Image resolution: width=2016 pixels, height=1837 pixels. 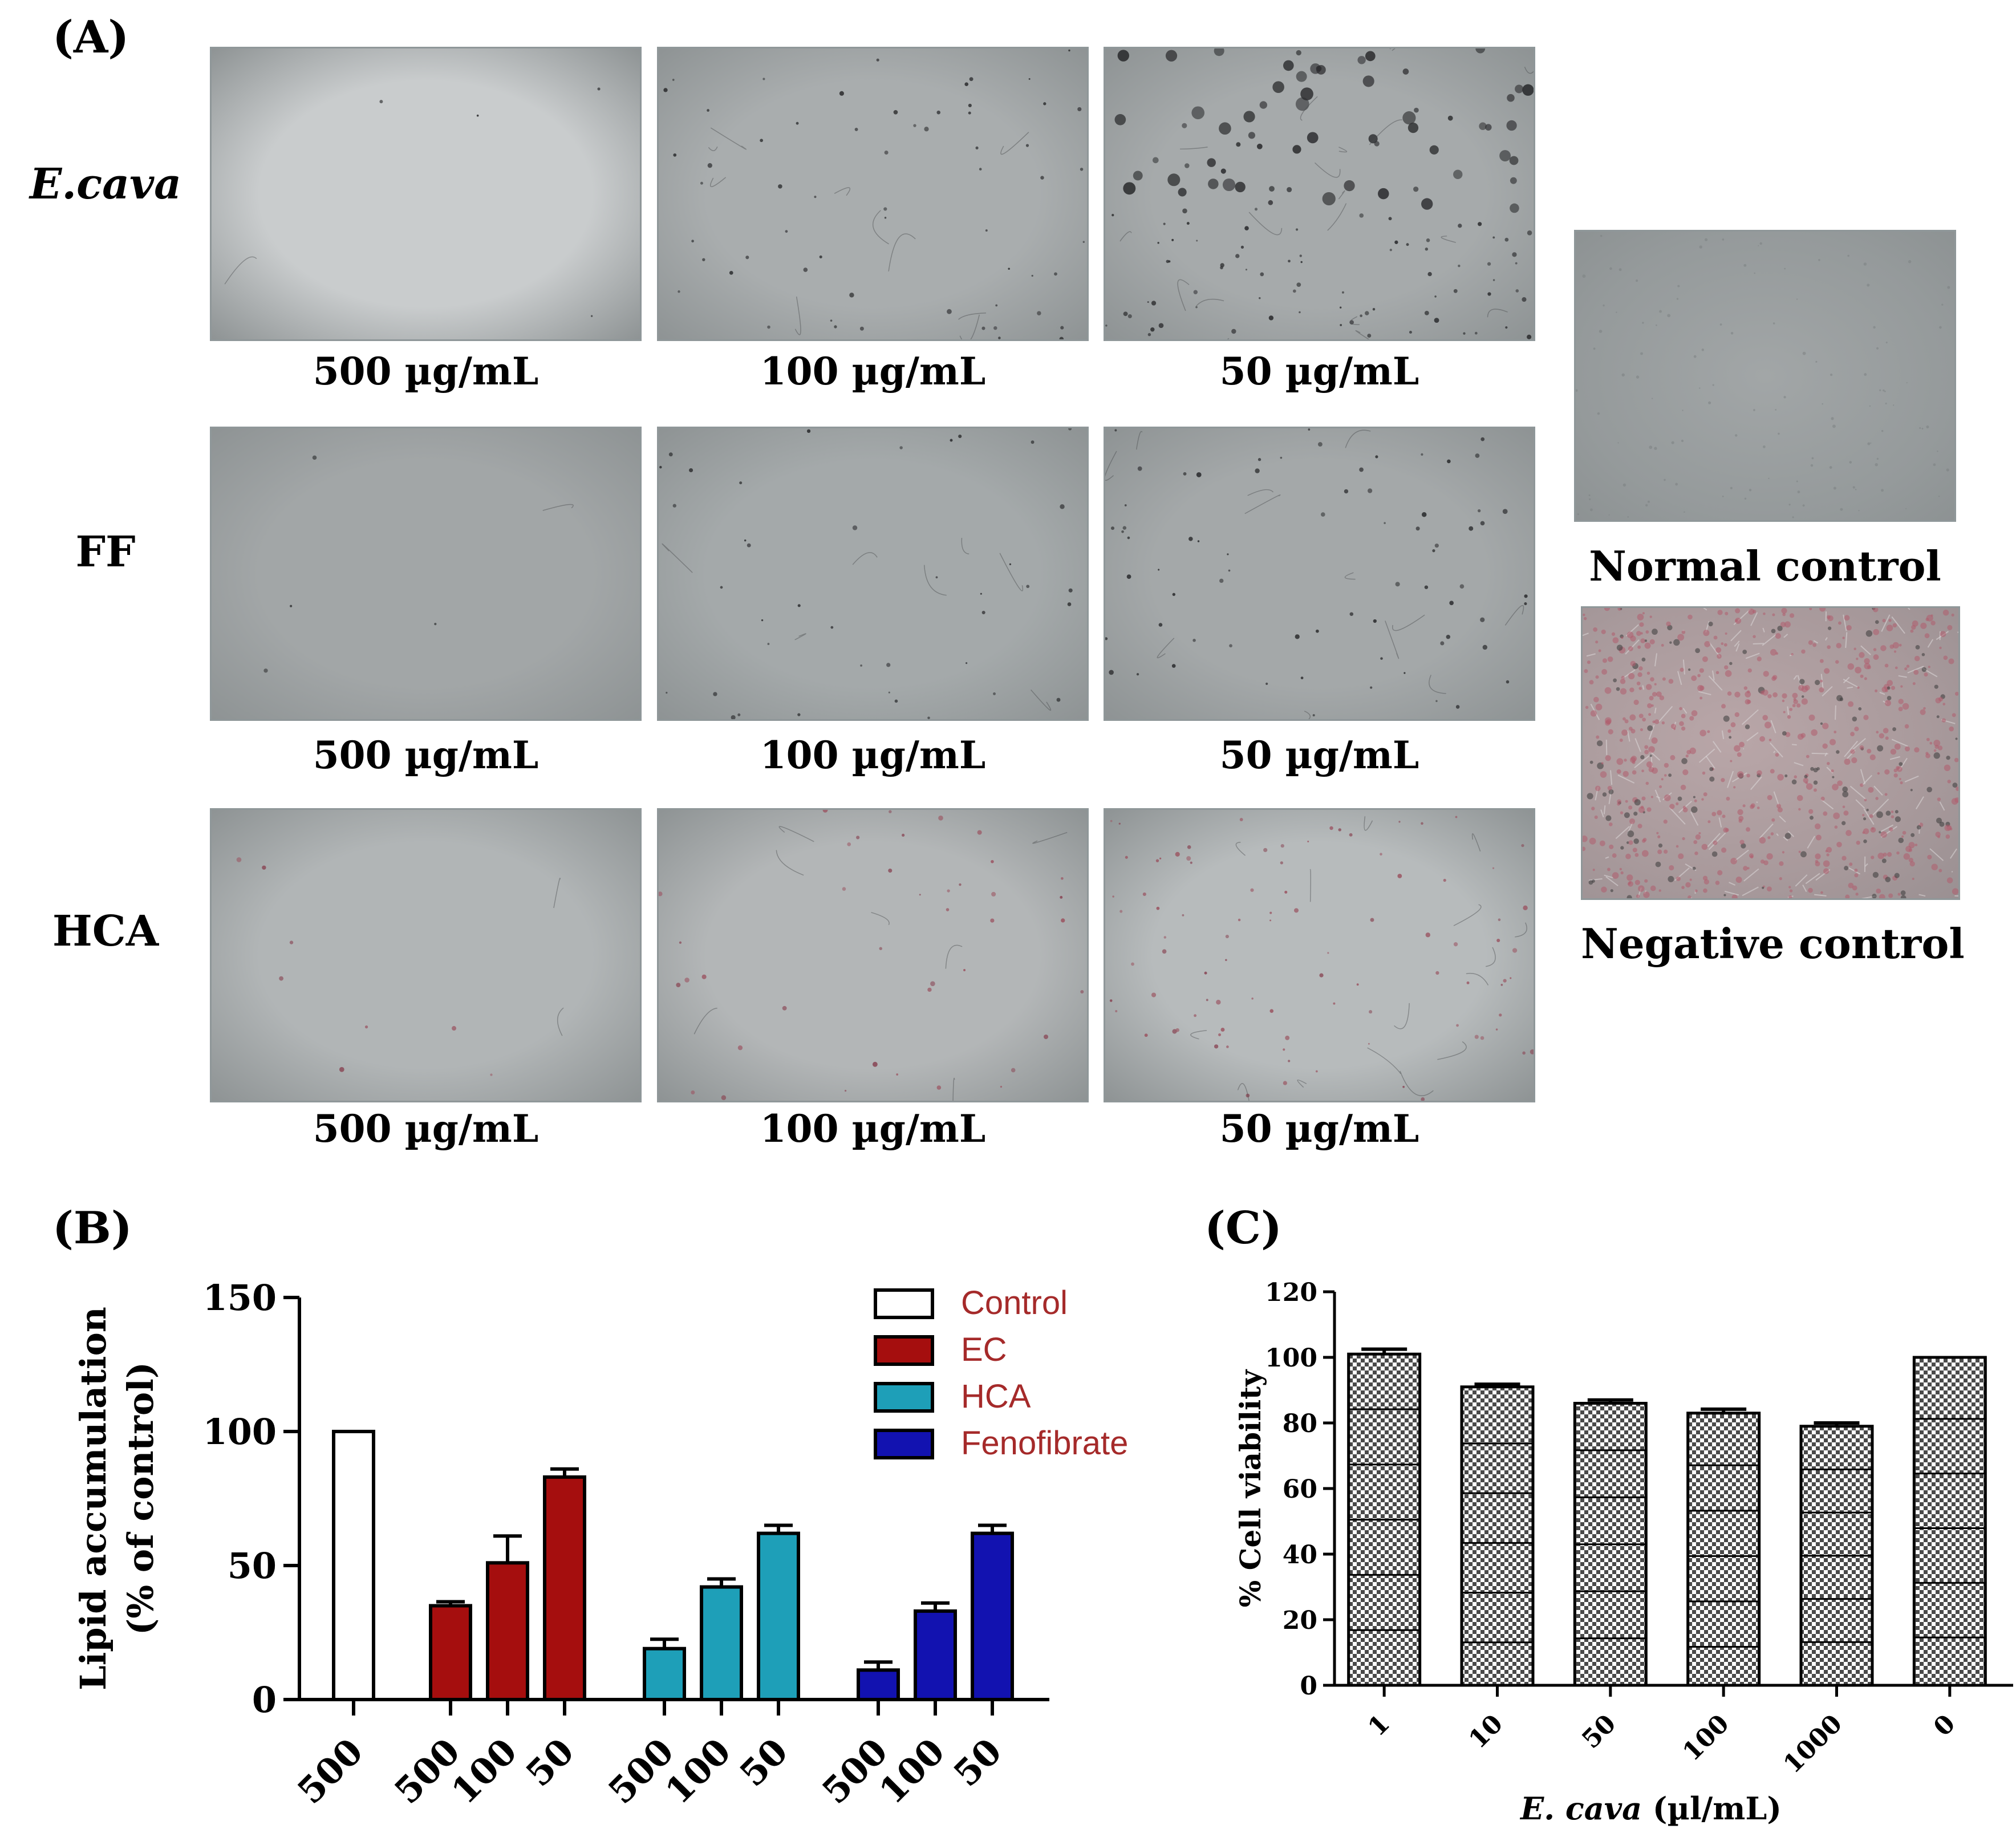 I want to click on fiber-line, so click(x=677, y=558).